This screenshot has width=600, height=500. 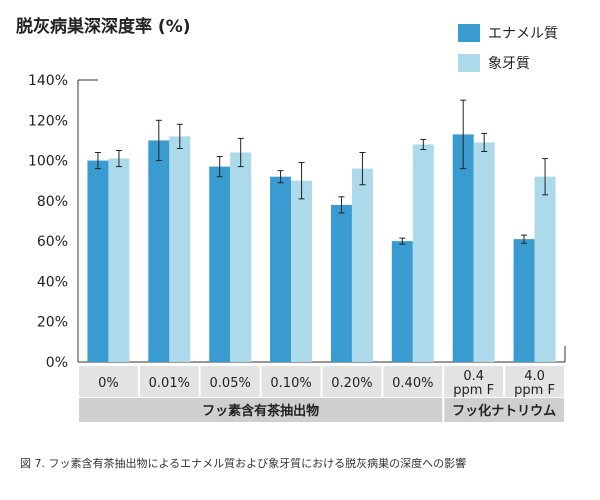 I want to click on legend: エナメル質 象牙質, so click(x=508, y=52).